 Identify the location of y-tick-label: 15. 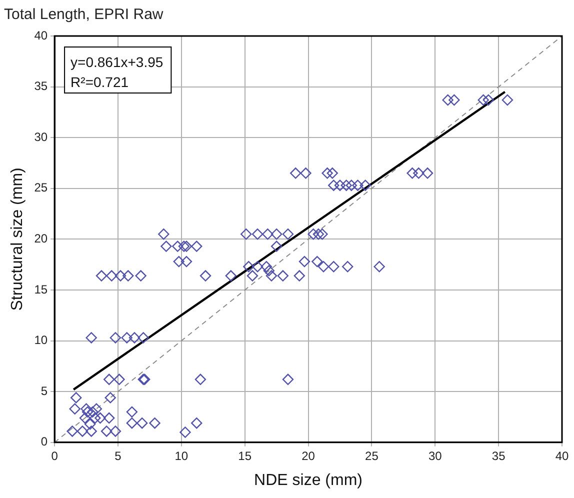
(41, 289).